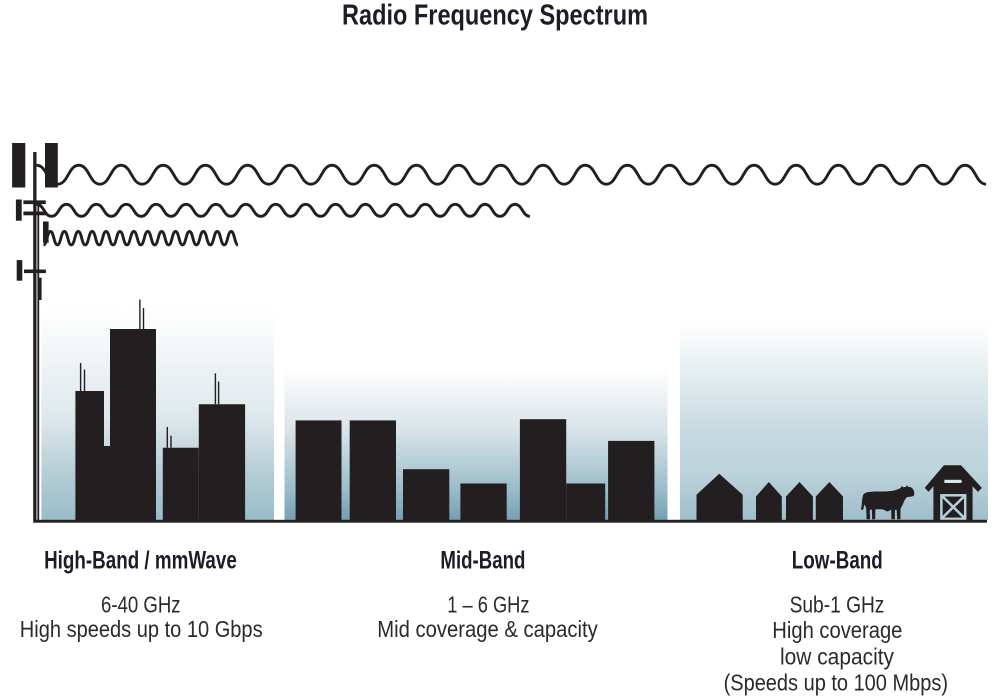 This screenshot has width=1000, height=700. I want to click on svg-text: Sub-1 GHz, so click(837, 605).